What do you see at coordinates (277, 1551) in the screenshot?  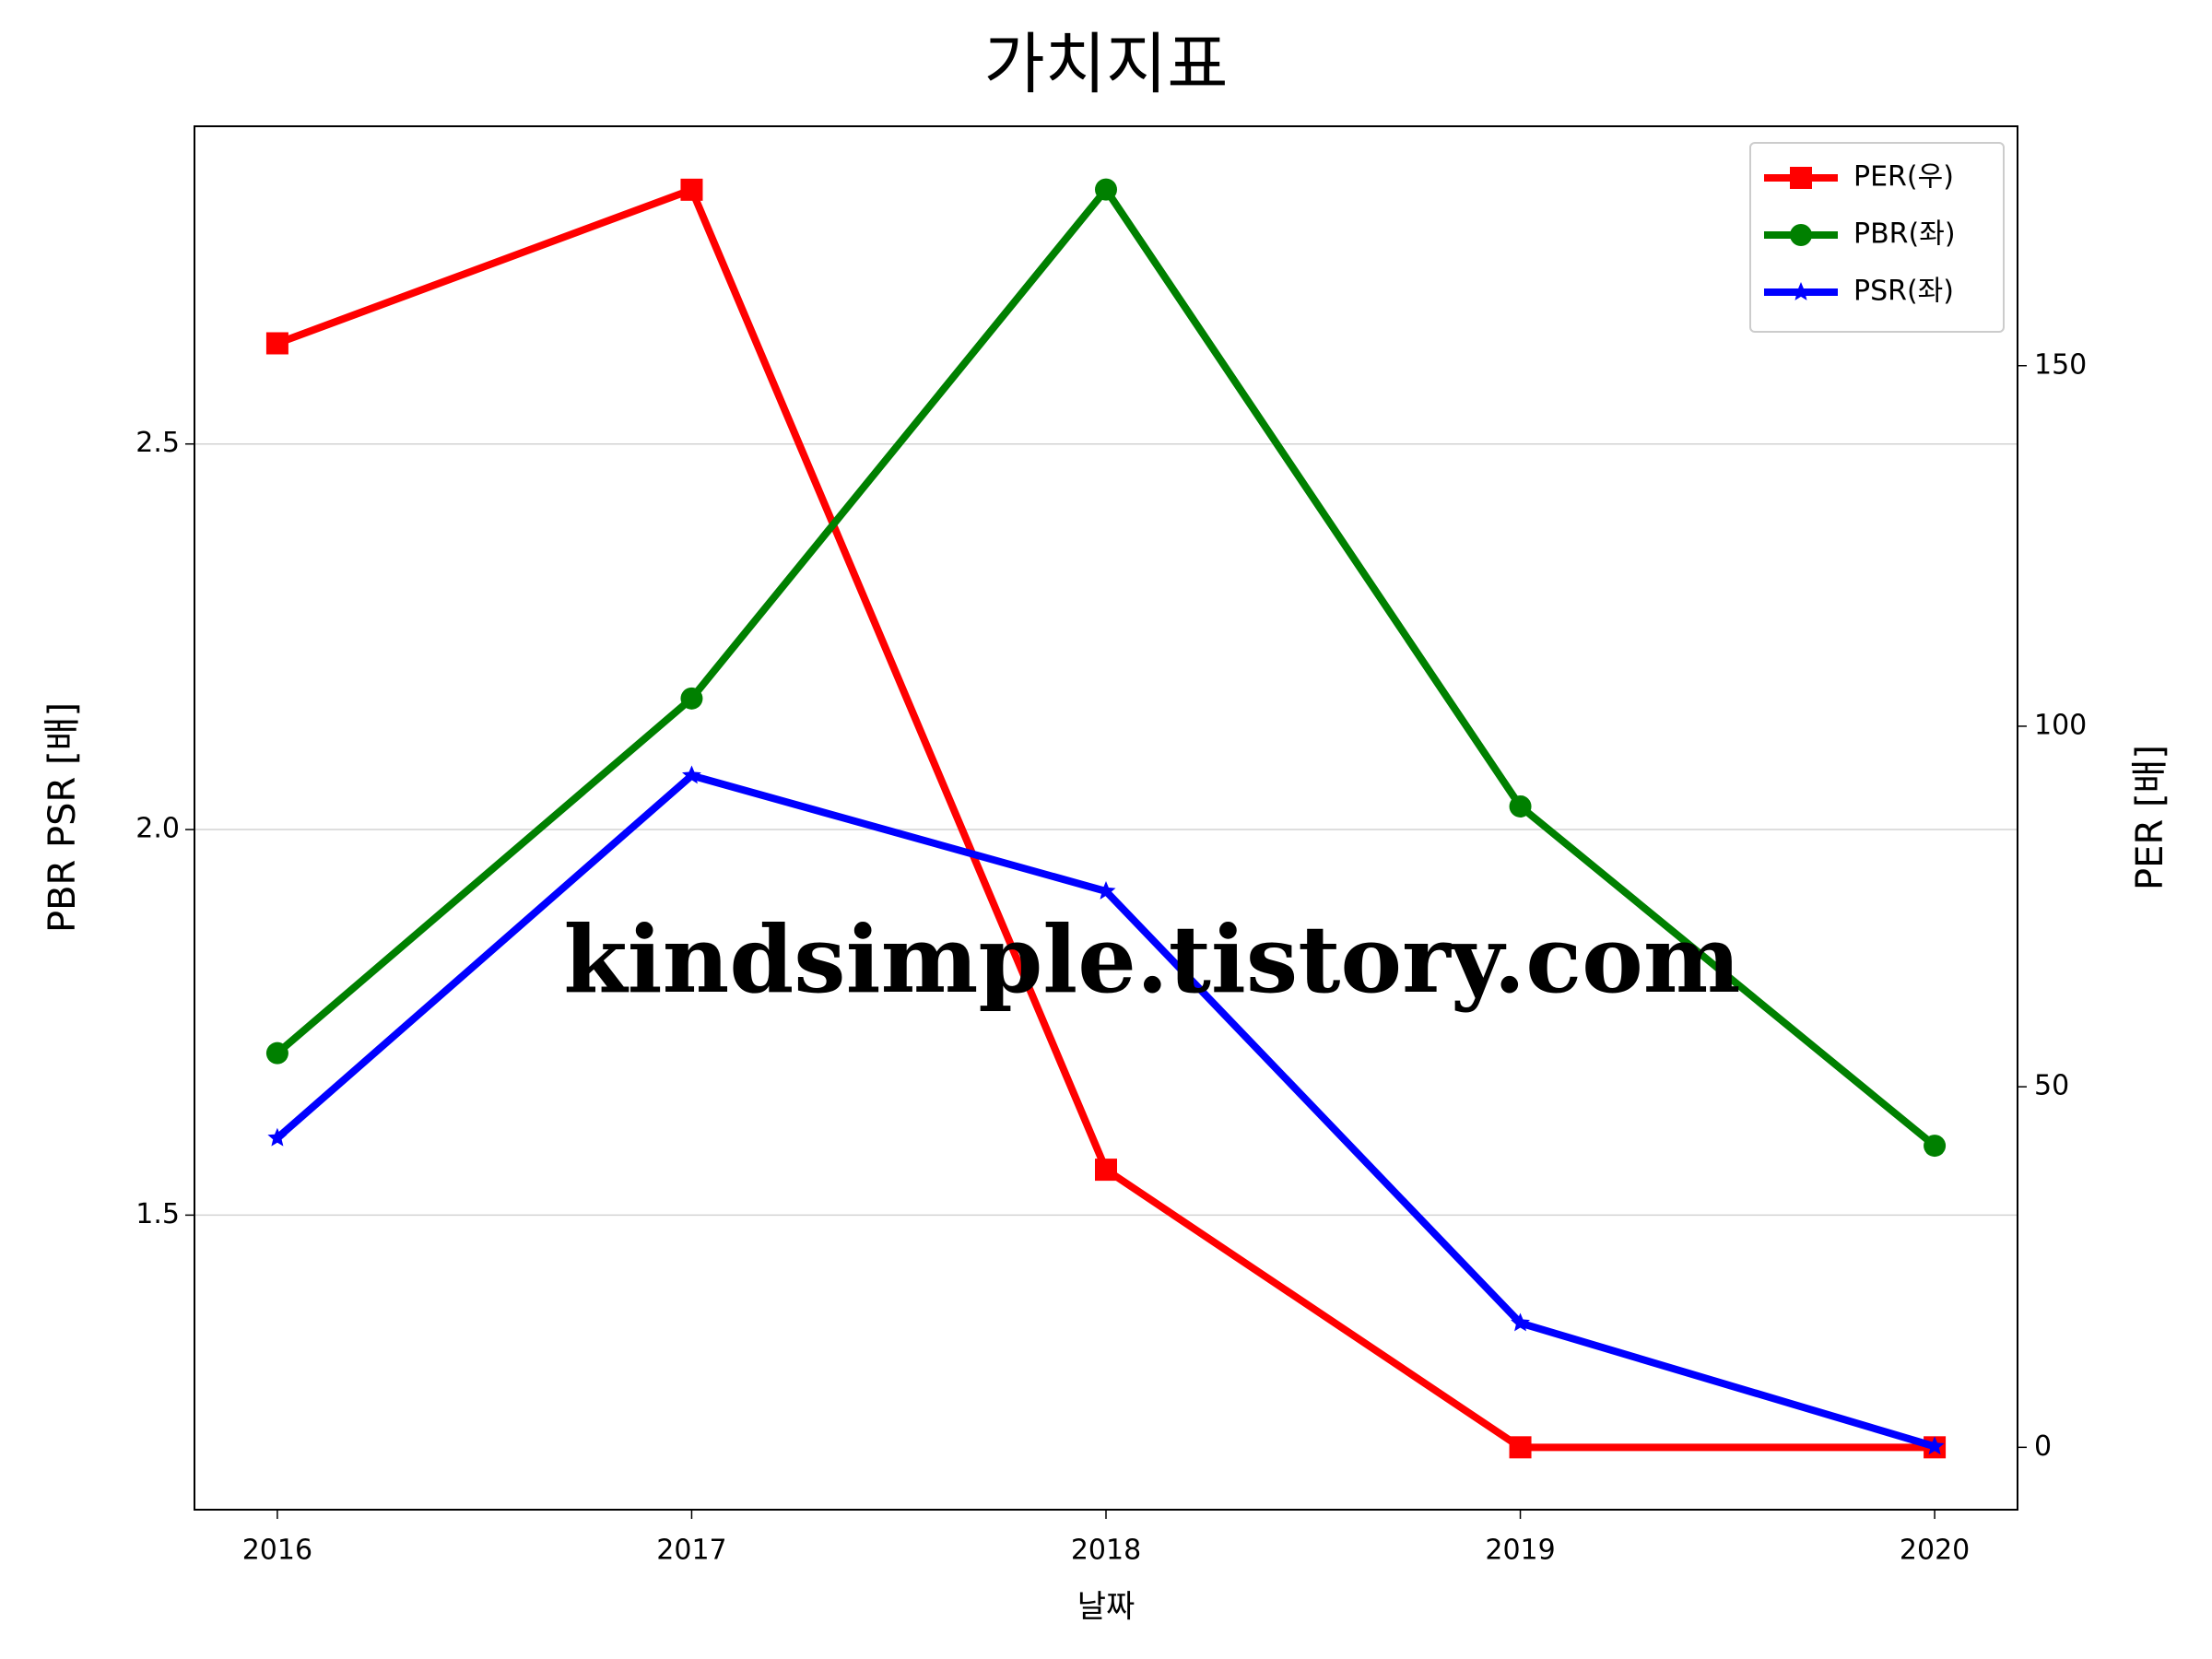 I see `x-tick-label: 2016` at bounding box center [277, 1551].